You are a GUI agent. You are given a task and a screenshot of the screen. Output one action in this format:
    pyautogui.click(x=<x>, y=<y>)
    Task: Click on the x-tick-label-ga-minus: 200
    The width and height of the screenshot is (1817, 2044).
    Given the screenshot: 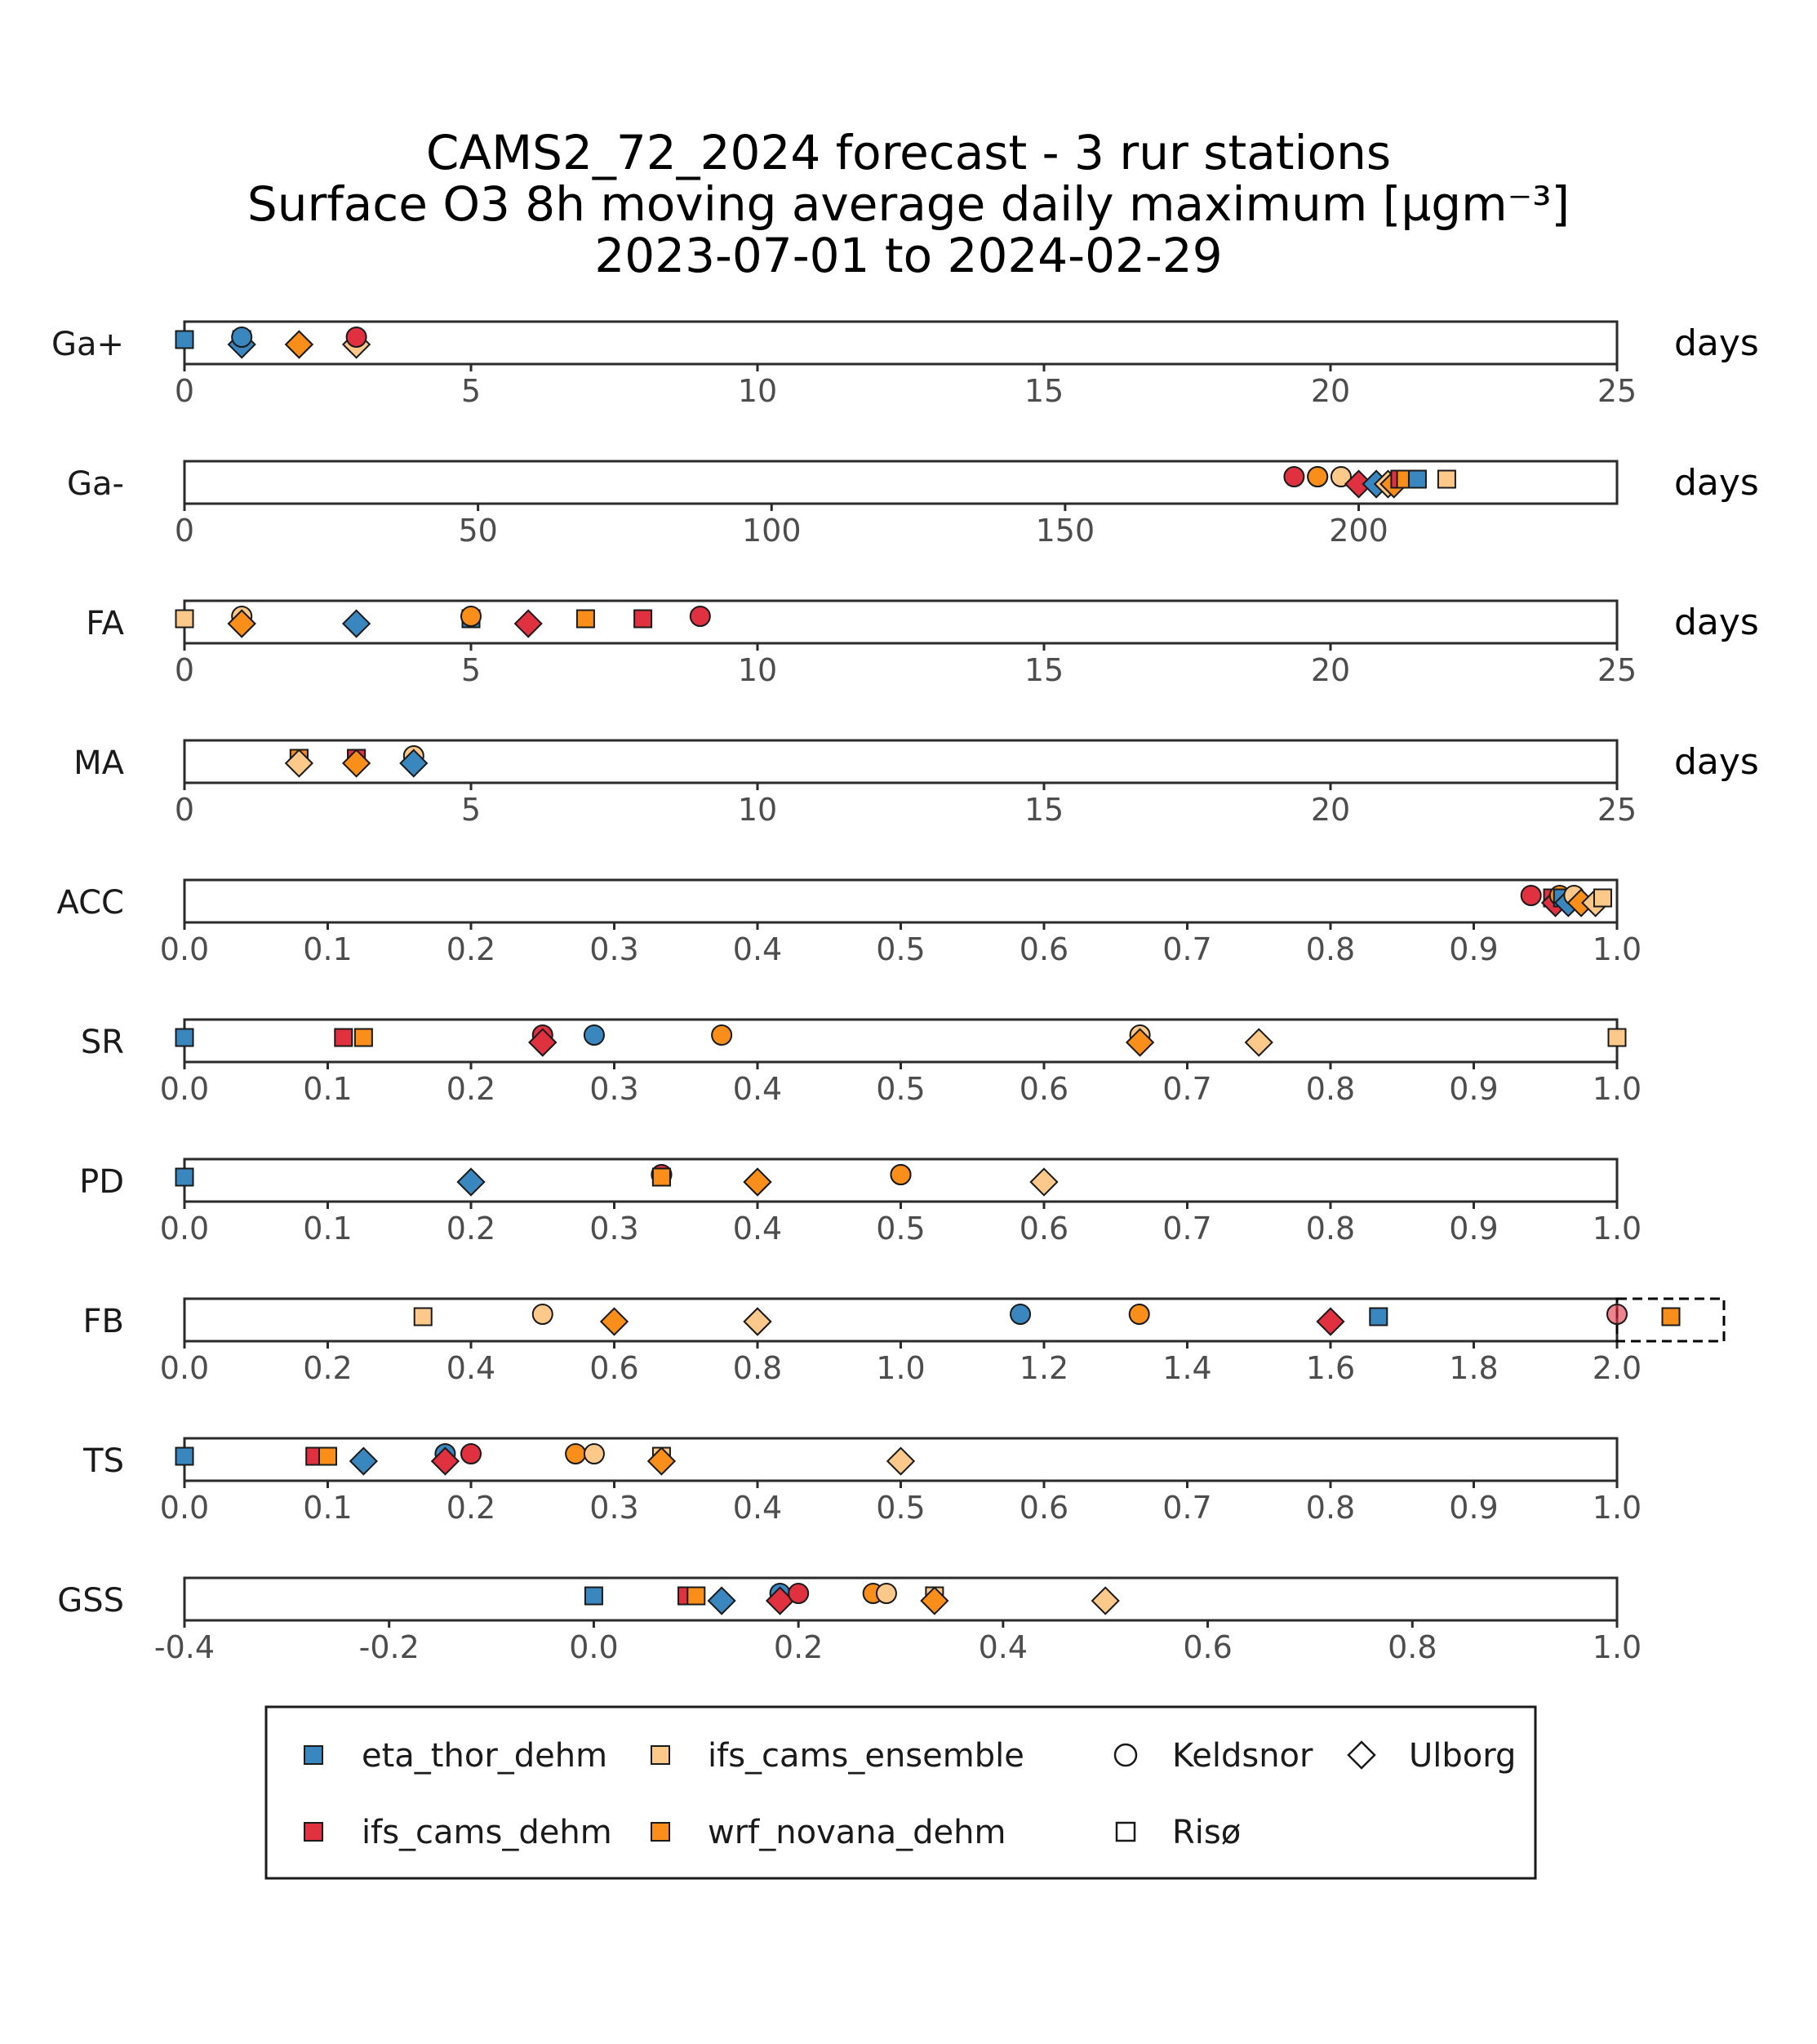 What is the action you would take?
    pyautogui.click(x=1359, y=531)
    